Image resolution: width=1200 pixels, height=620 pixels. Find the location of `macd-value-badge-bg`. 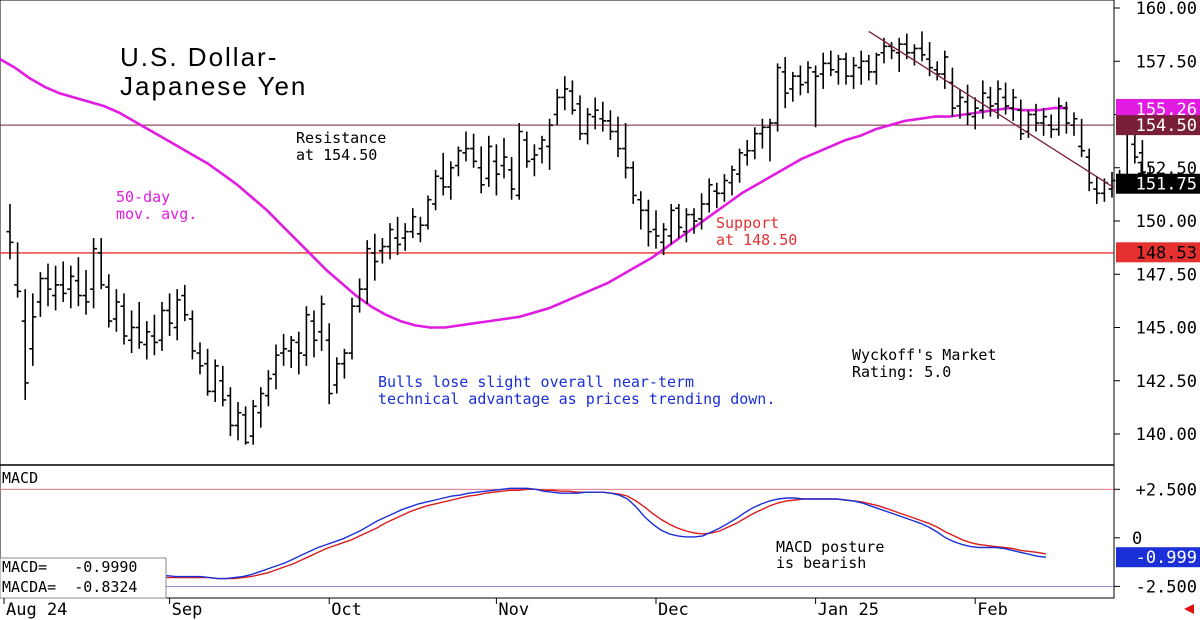

macd-value-badge-bg is located at coordinates (1158, 557).